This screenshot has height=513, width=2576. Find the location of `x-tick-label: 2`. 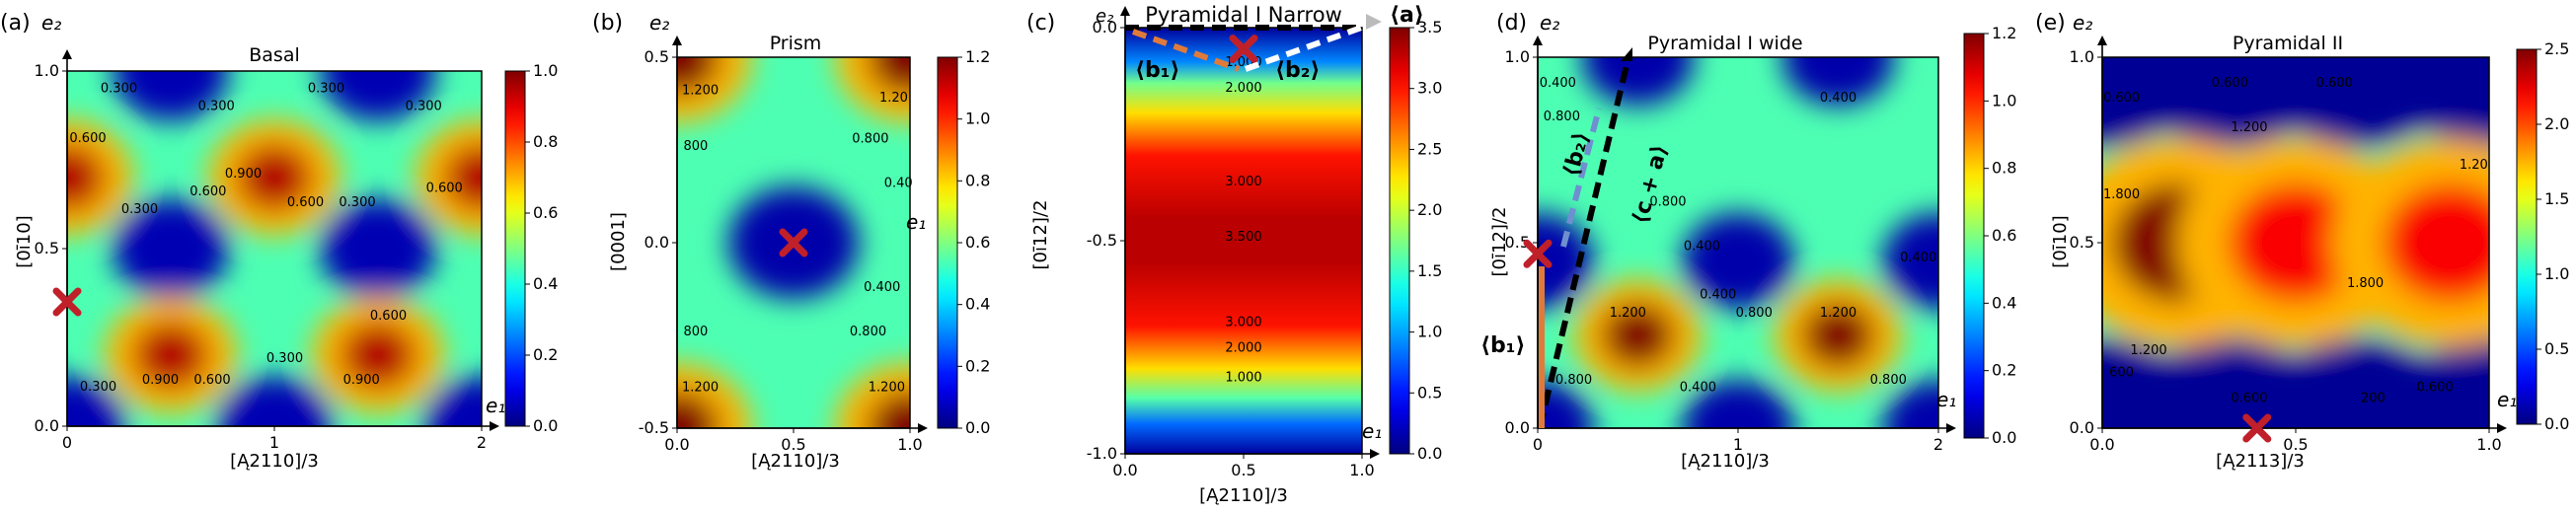

x-tick-label: 2 is located at coordinates (1938, 444).